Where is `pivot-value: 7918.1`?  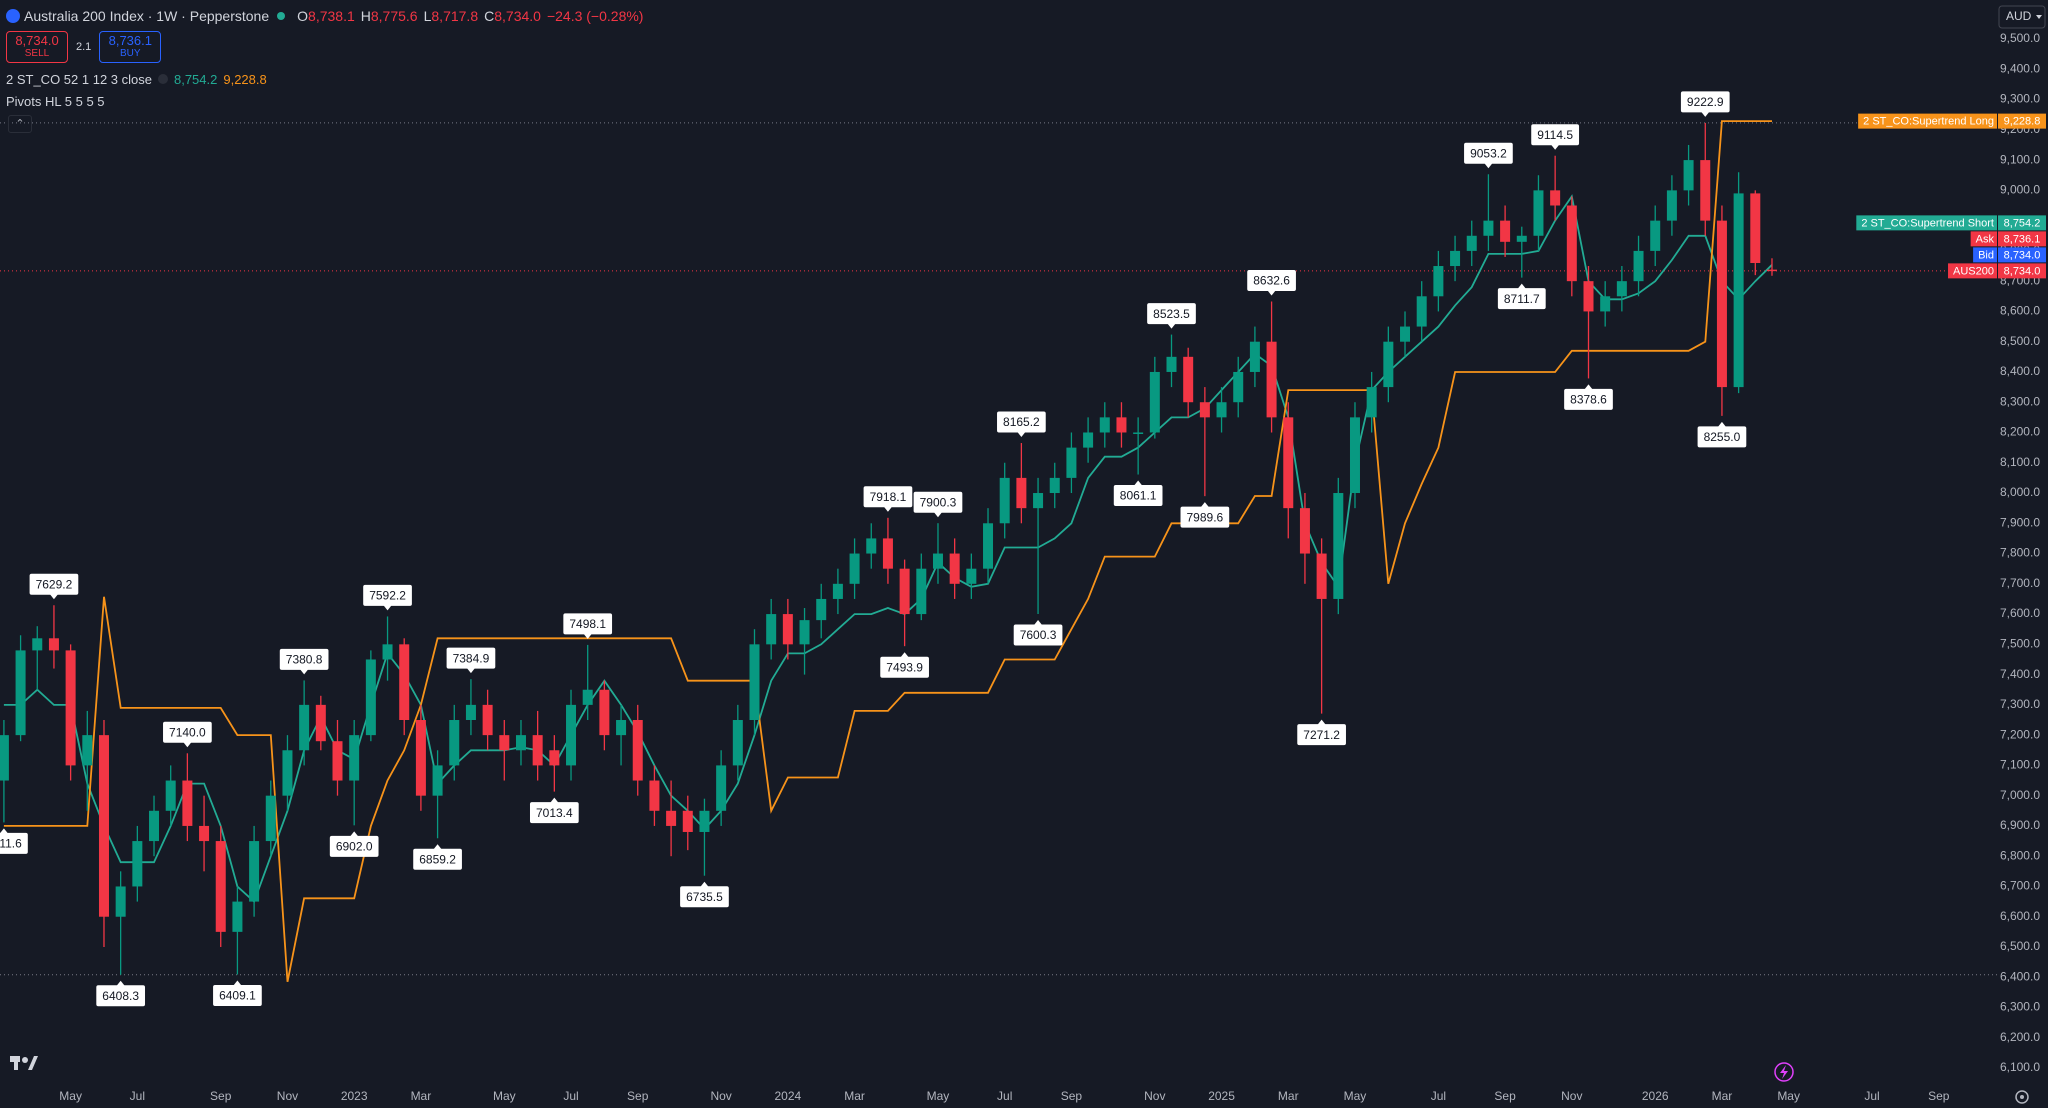
pivot-value: 7918.1 is located at coordinates (888, 497).